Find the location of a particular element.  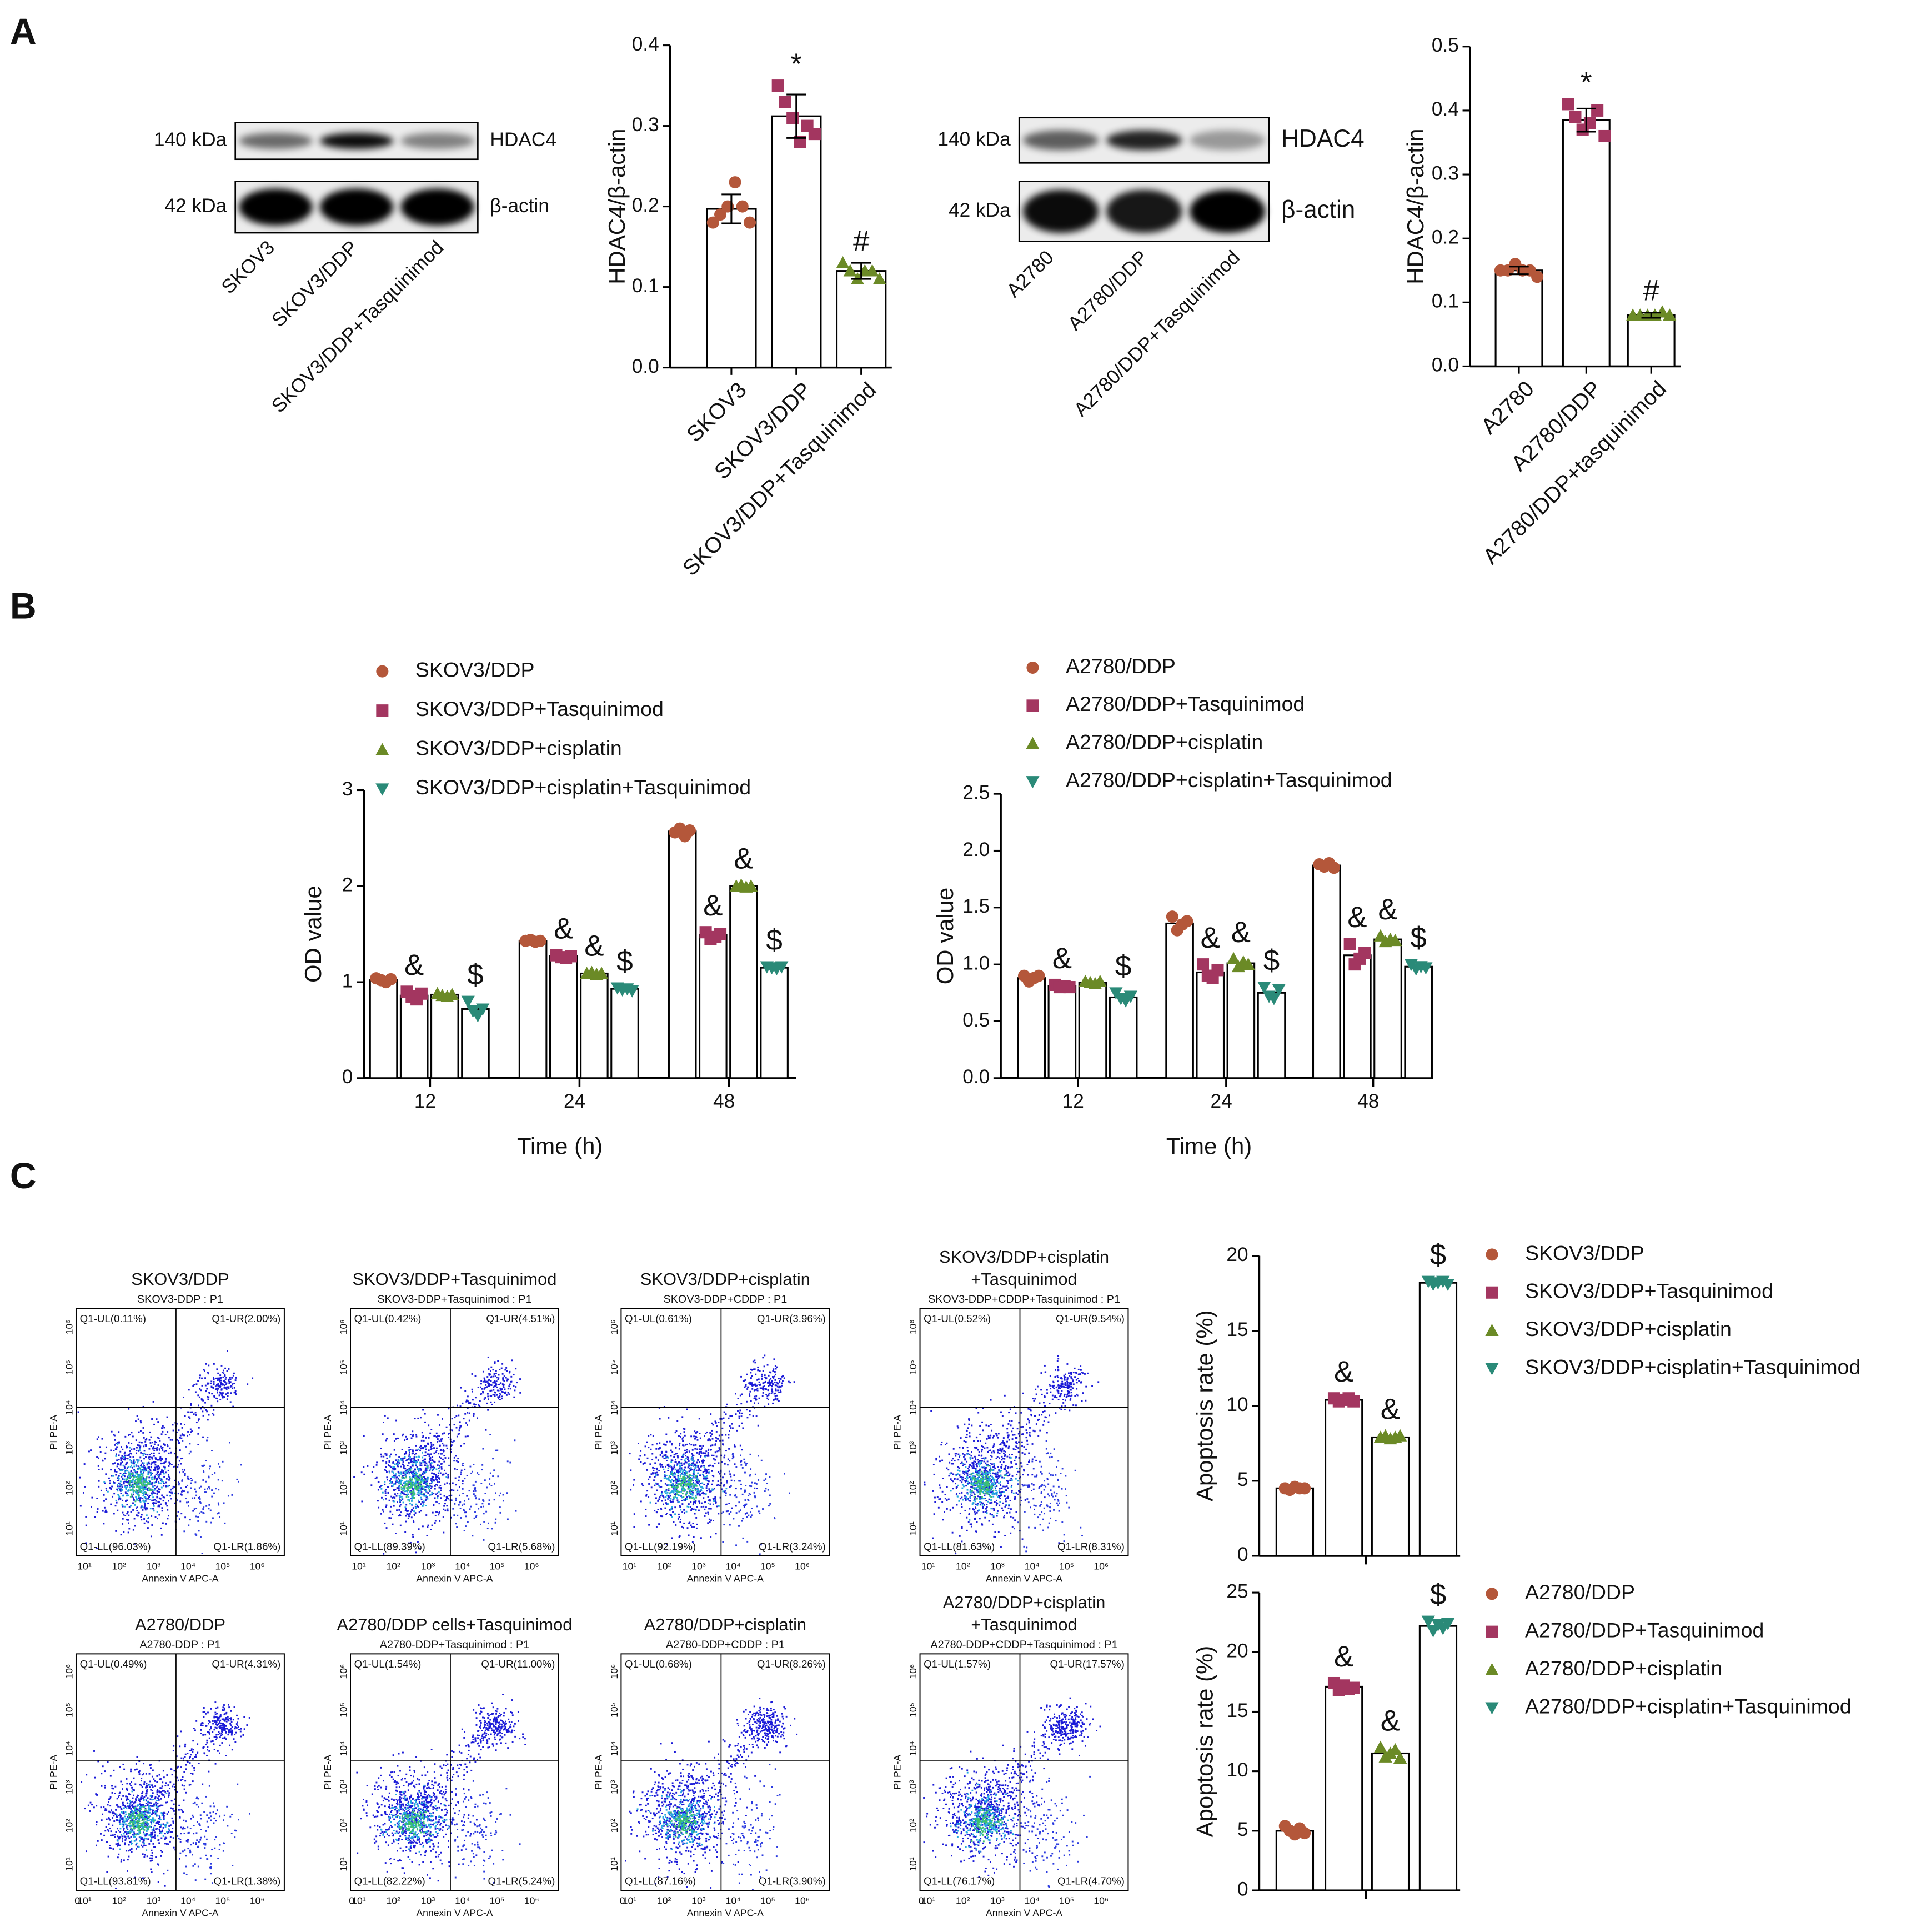

data-point is located at coordinates (1492, 1254).